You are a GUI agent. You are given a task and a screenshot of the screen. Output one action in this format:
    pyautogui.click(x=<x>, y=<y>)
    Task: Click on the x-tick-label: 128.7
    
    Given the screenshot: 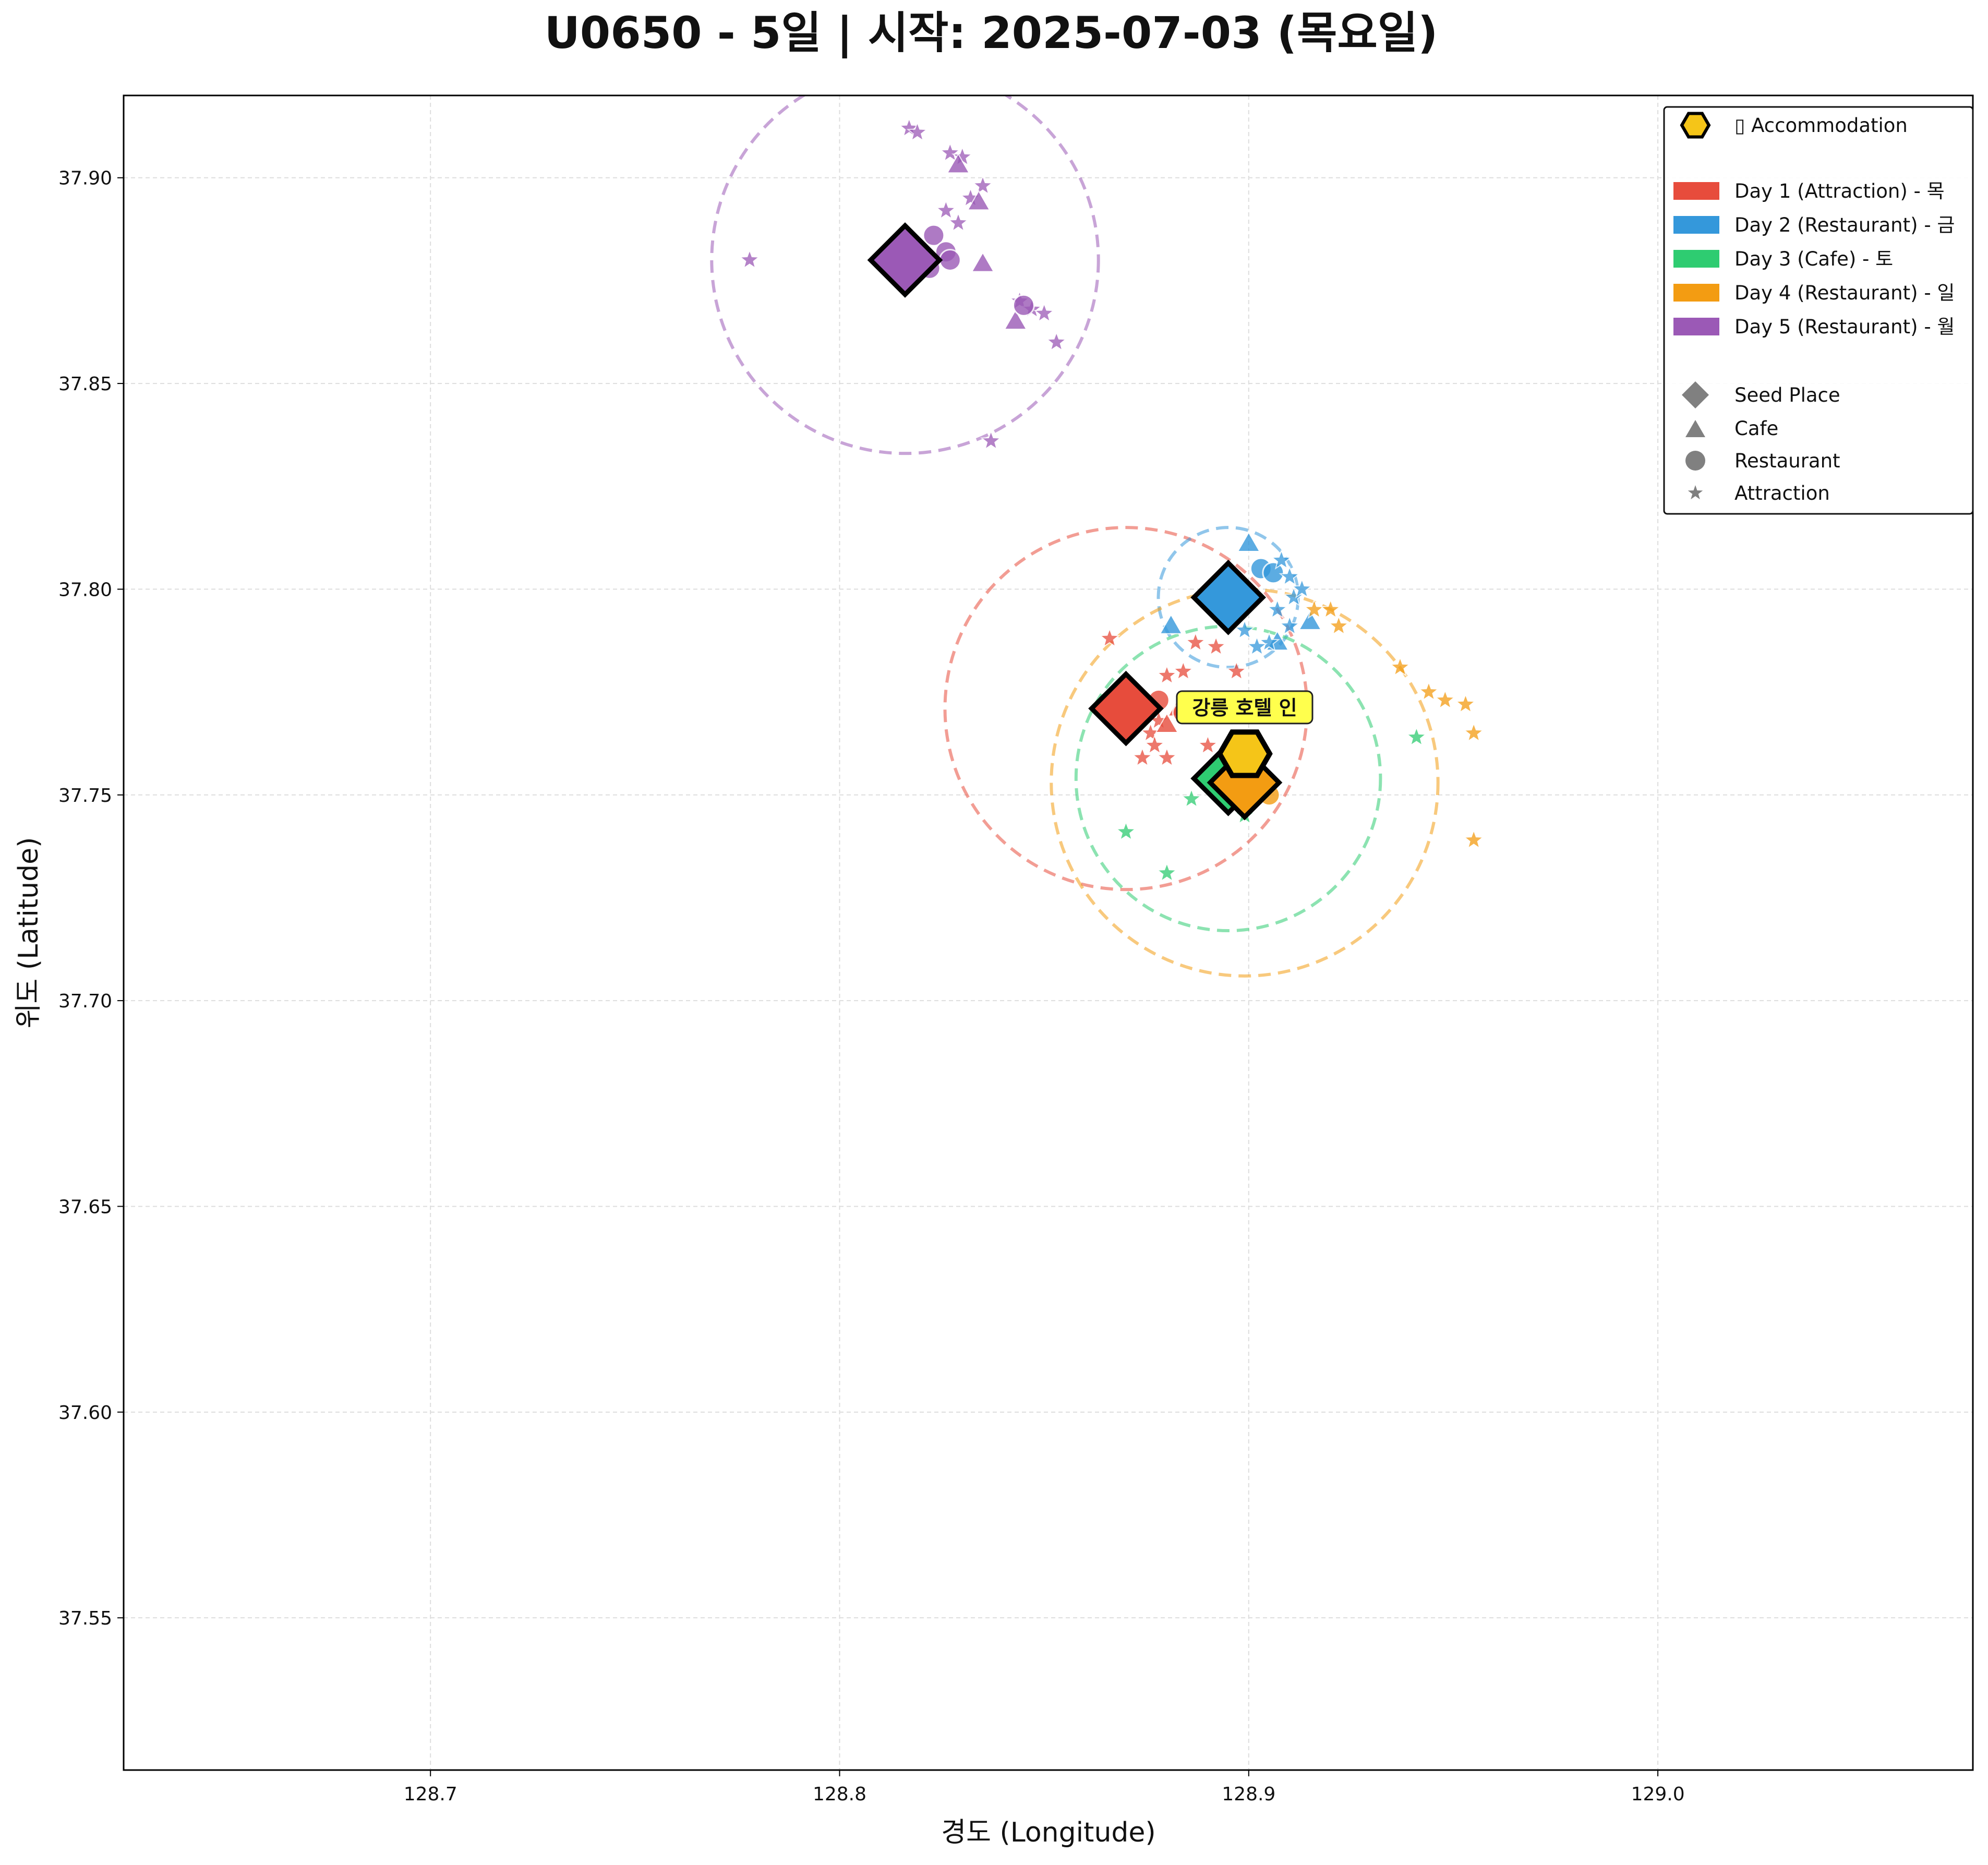 What is the action you would take?
    pyautogui.click(x=430, y=1795)
    